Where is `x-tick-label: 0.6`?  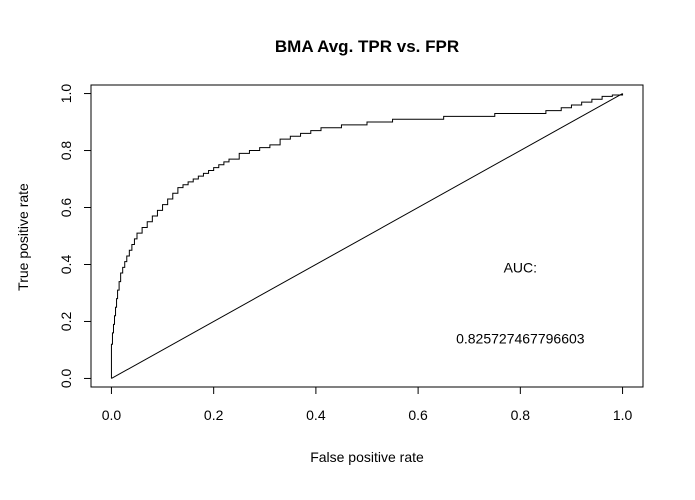
x-tick-label: 0.6 is located at coordinates (418, 415).